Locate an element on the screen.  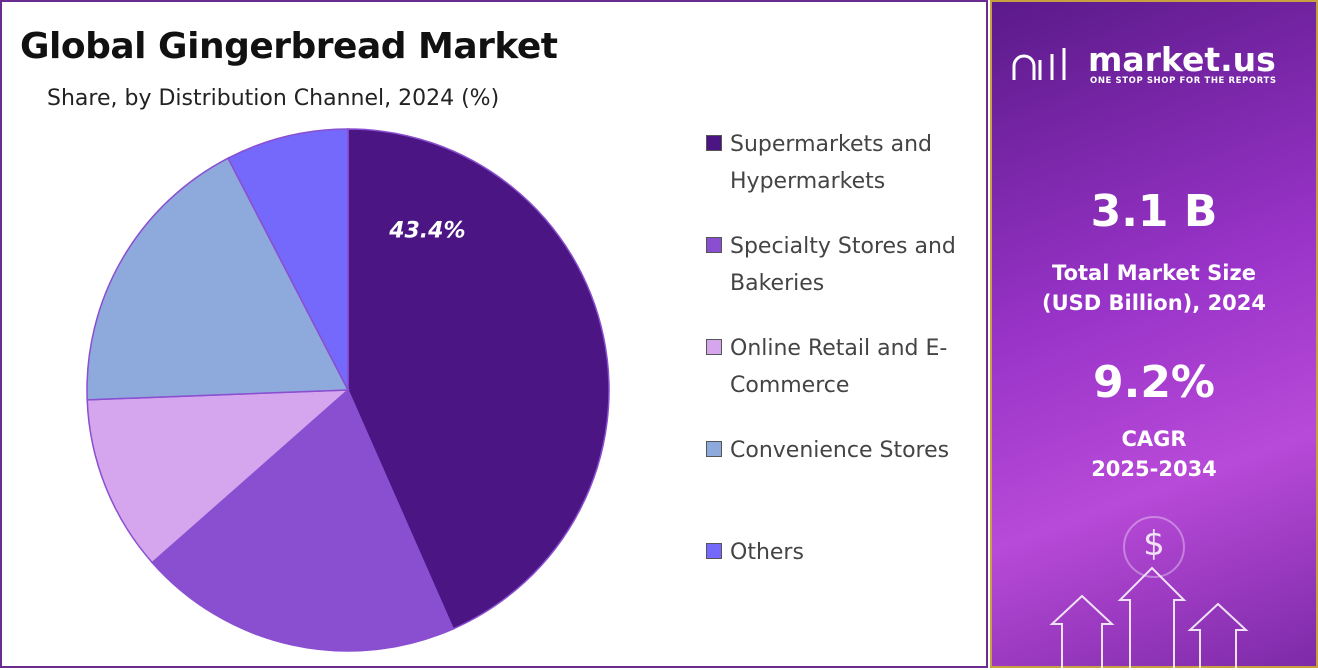
tagline: ONE STOP SHOP FOR THE REPORTS is located at coordinates (1183, 81).